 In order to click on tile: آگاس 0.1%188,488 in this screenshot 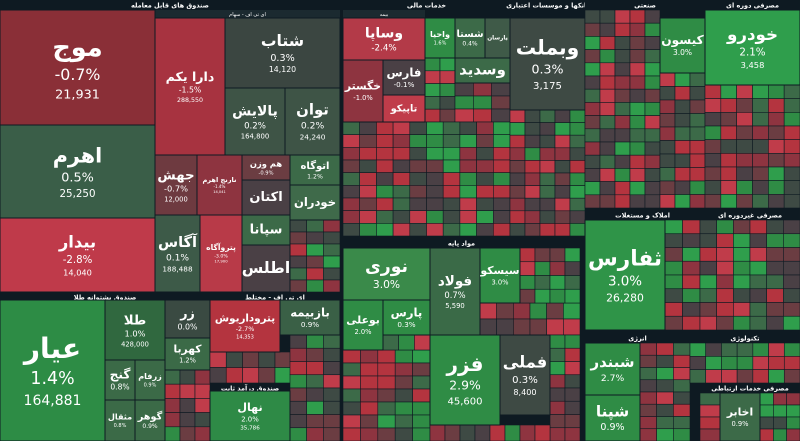, I will do `click(177, 253)`.